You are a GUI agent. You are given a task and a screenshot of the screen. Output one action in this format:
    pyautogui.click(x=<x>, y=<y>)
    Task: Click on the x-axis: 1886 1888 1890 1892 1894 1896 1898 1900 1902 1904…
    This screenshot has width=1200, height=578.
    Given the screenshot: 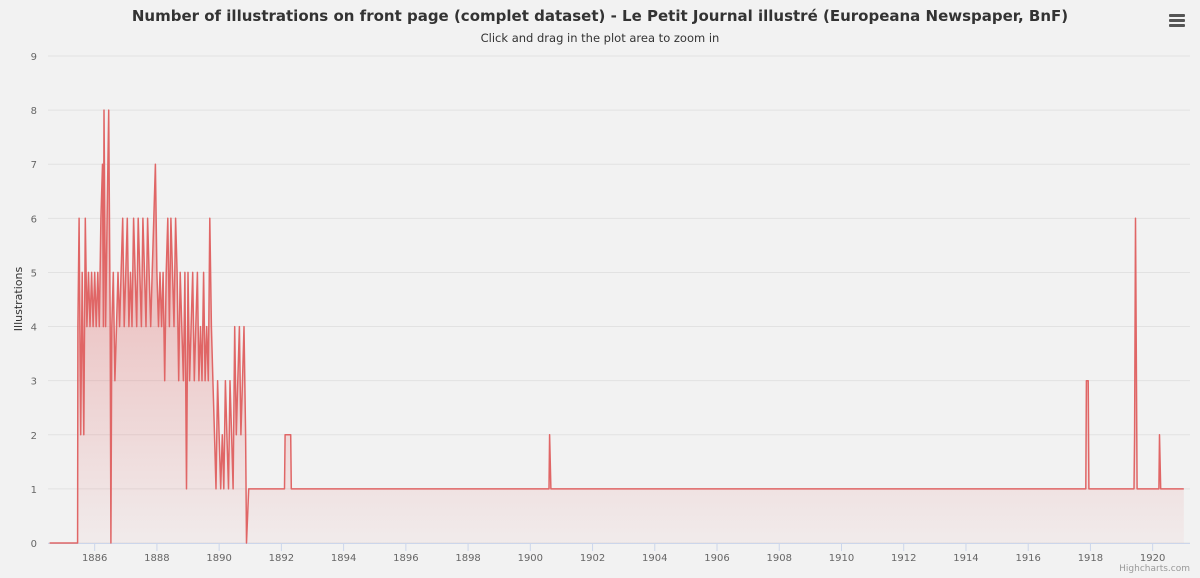 What is the action you would take?
    pyautogui.click(x=619, y=553)
    